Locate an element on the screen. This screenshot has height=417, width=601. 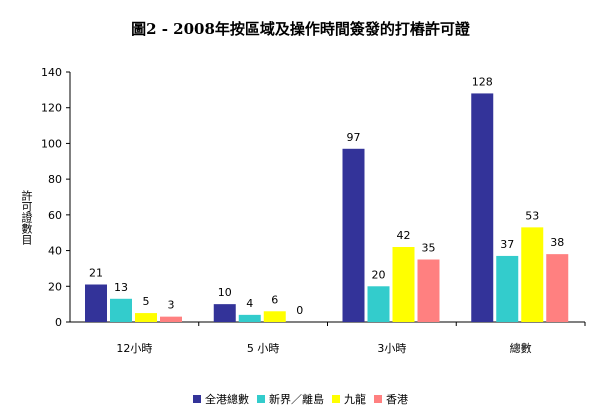
data-label: 42 is located at coordinates (404, 235).